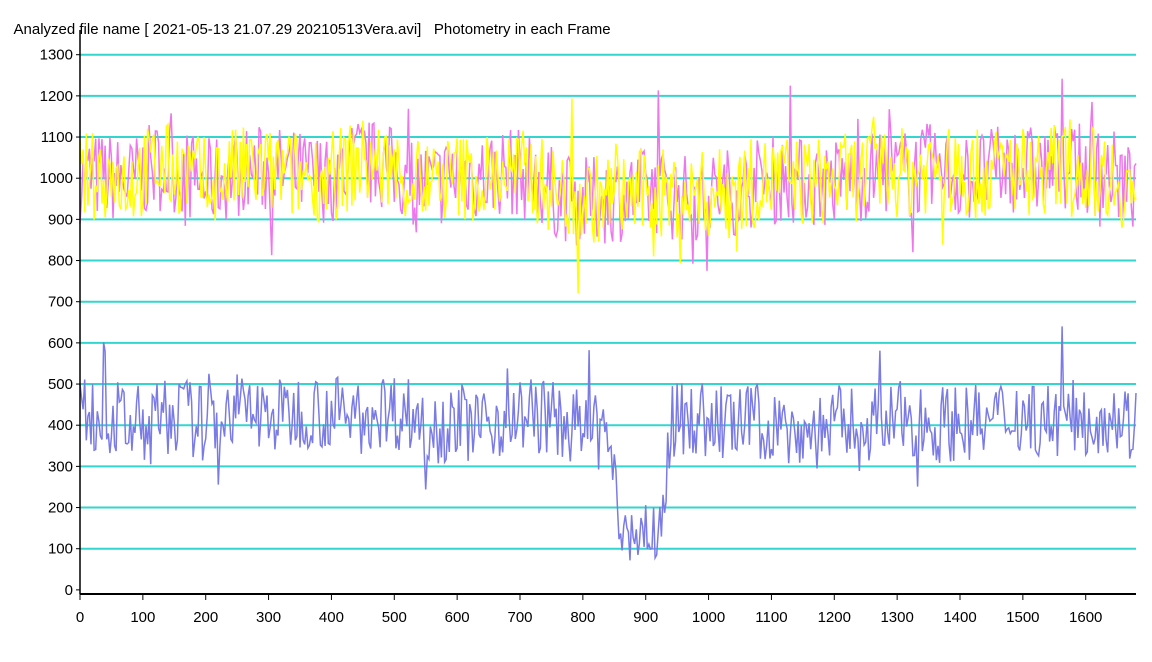 Image resolution: width=1152 pixels, height=662 pixels. I want to click on y-tick-label-1200: 1200, so click(56, 96).